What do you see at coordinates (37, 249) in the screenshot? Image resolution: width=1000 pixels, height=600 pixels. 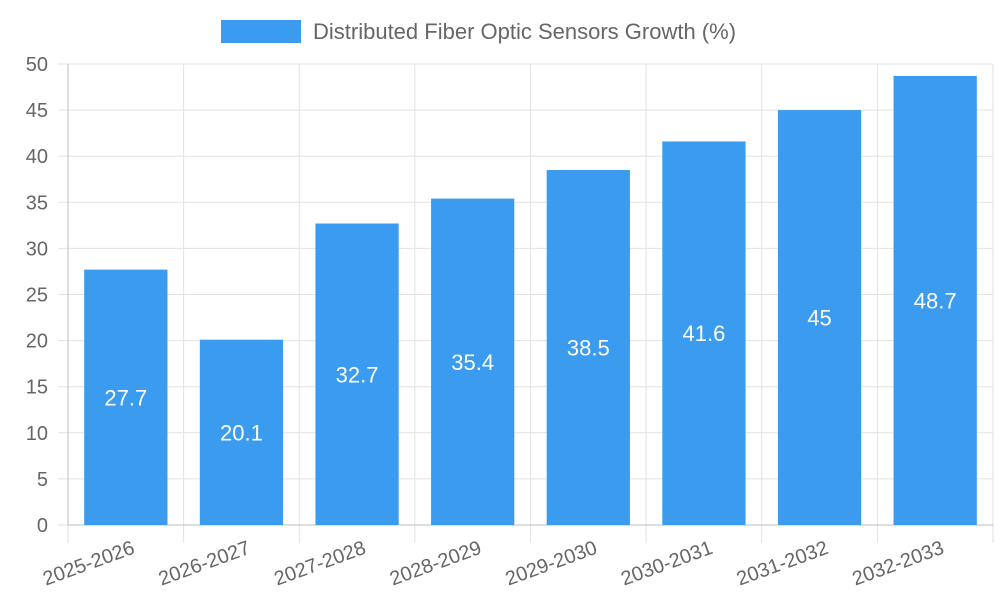 I see `y-tick-label: 30` at bounding box center [37, 249].